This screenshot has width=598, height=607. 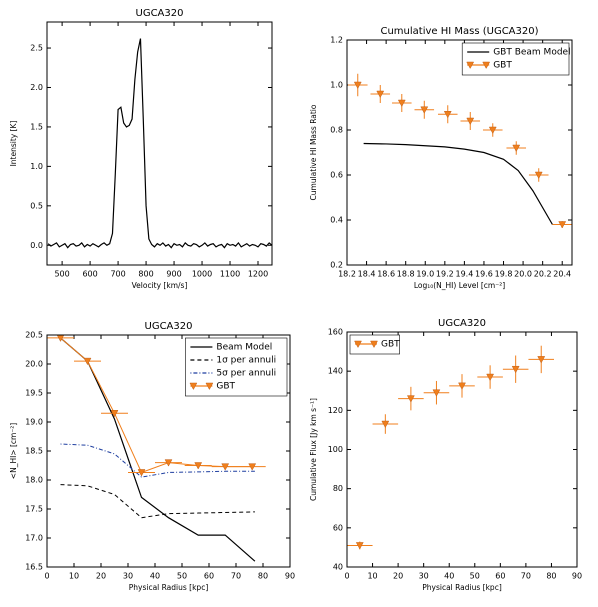 I want to click on y-tick-label: 2.0, so click(x=36, y=87).